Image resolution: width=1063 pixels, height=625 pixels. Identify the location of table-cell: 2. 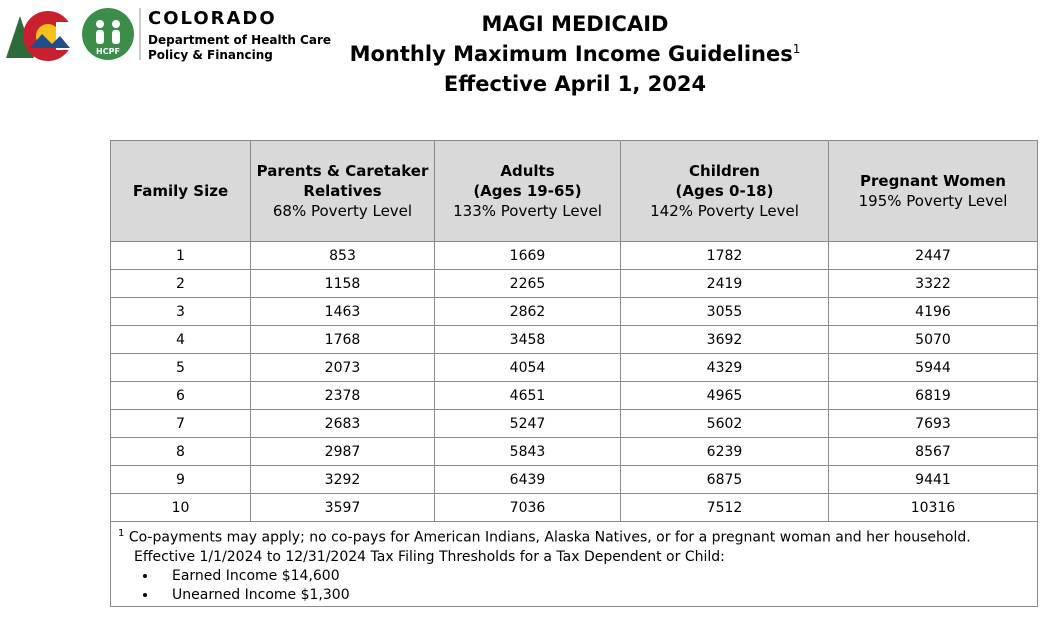
(180, 283).